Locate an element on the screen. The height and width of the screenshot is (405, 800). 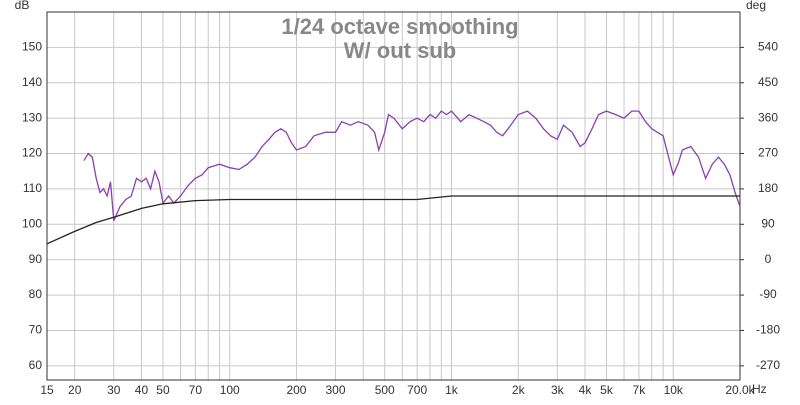
x-tick-label: 50 is located at coordinates (163, 390).